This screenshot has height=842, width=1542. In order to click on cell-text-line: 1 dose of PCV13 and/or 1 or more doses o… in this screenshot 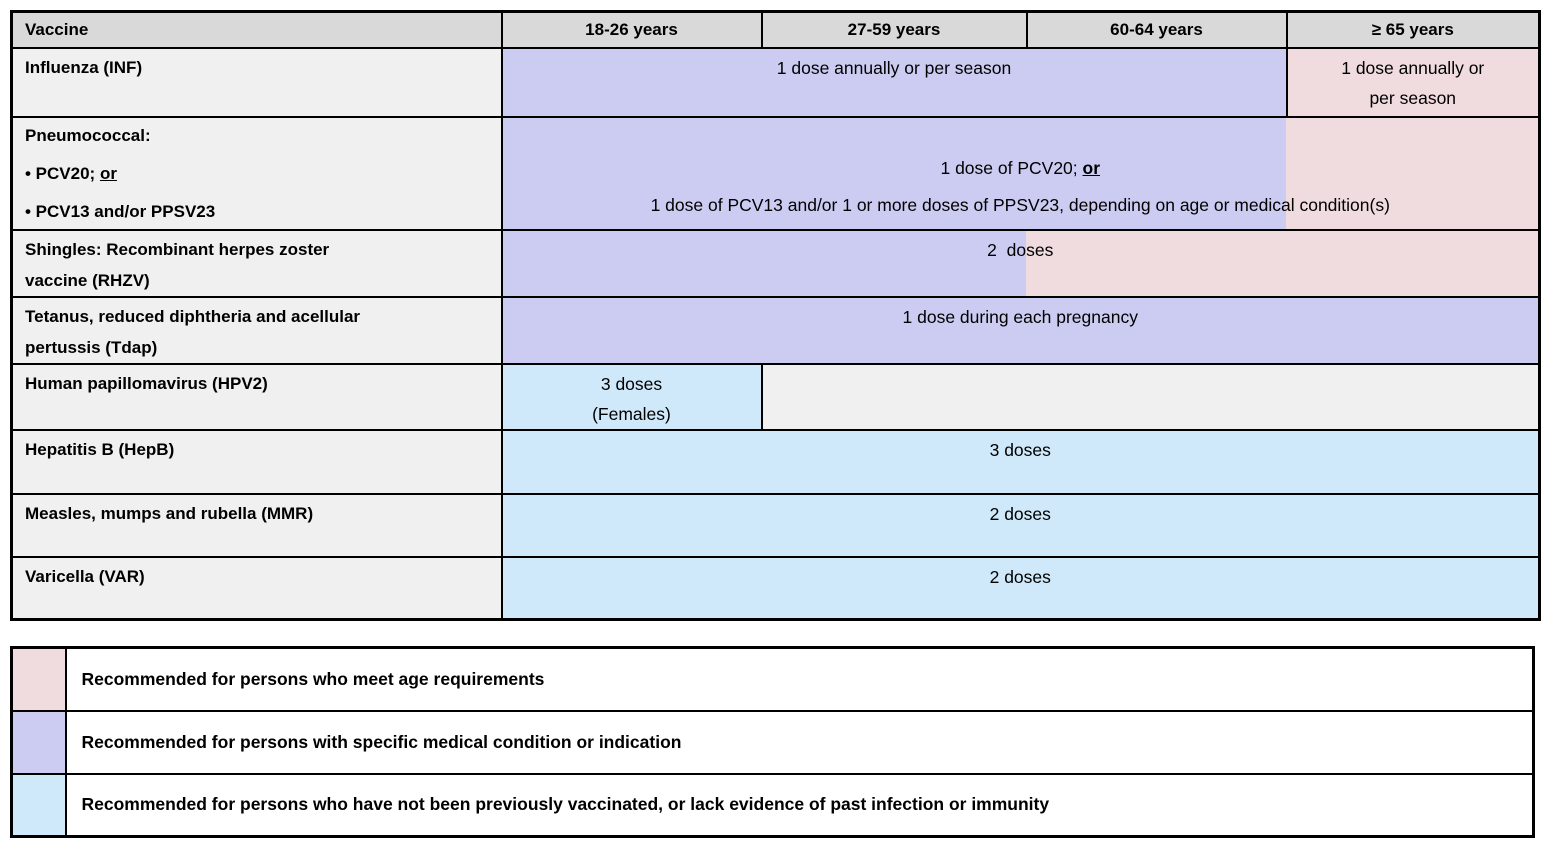, I will do `click(1020, 204)`.